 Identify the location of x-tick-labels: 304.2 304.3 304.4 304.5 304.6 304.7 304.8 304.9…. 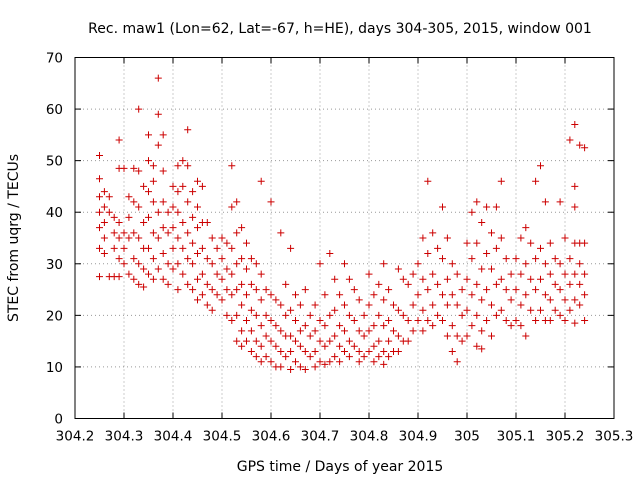
(345, 437).